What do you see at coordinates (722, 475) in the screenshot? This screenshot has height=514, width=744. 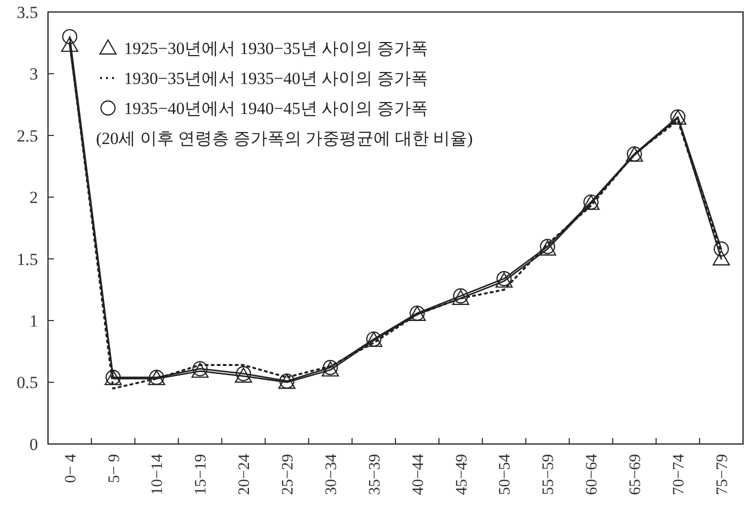 I see `x-tick-label: 75−79` at bounding box center [722, 475].